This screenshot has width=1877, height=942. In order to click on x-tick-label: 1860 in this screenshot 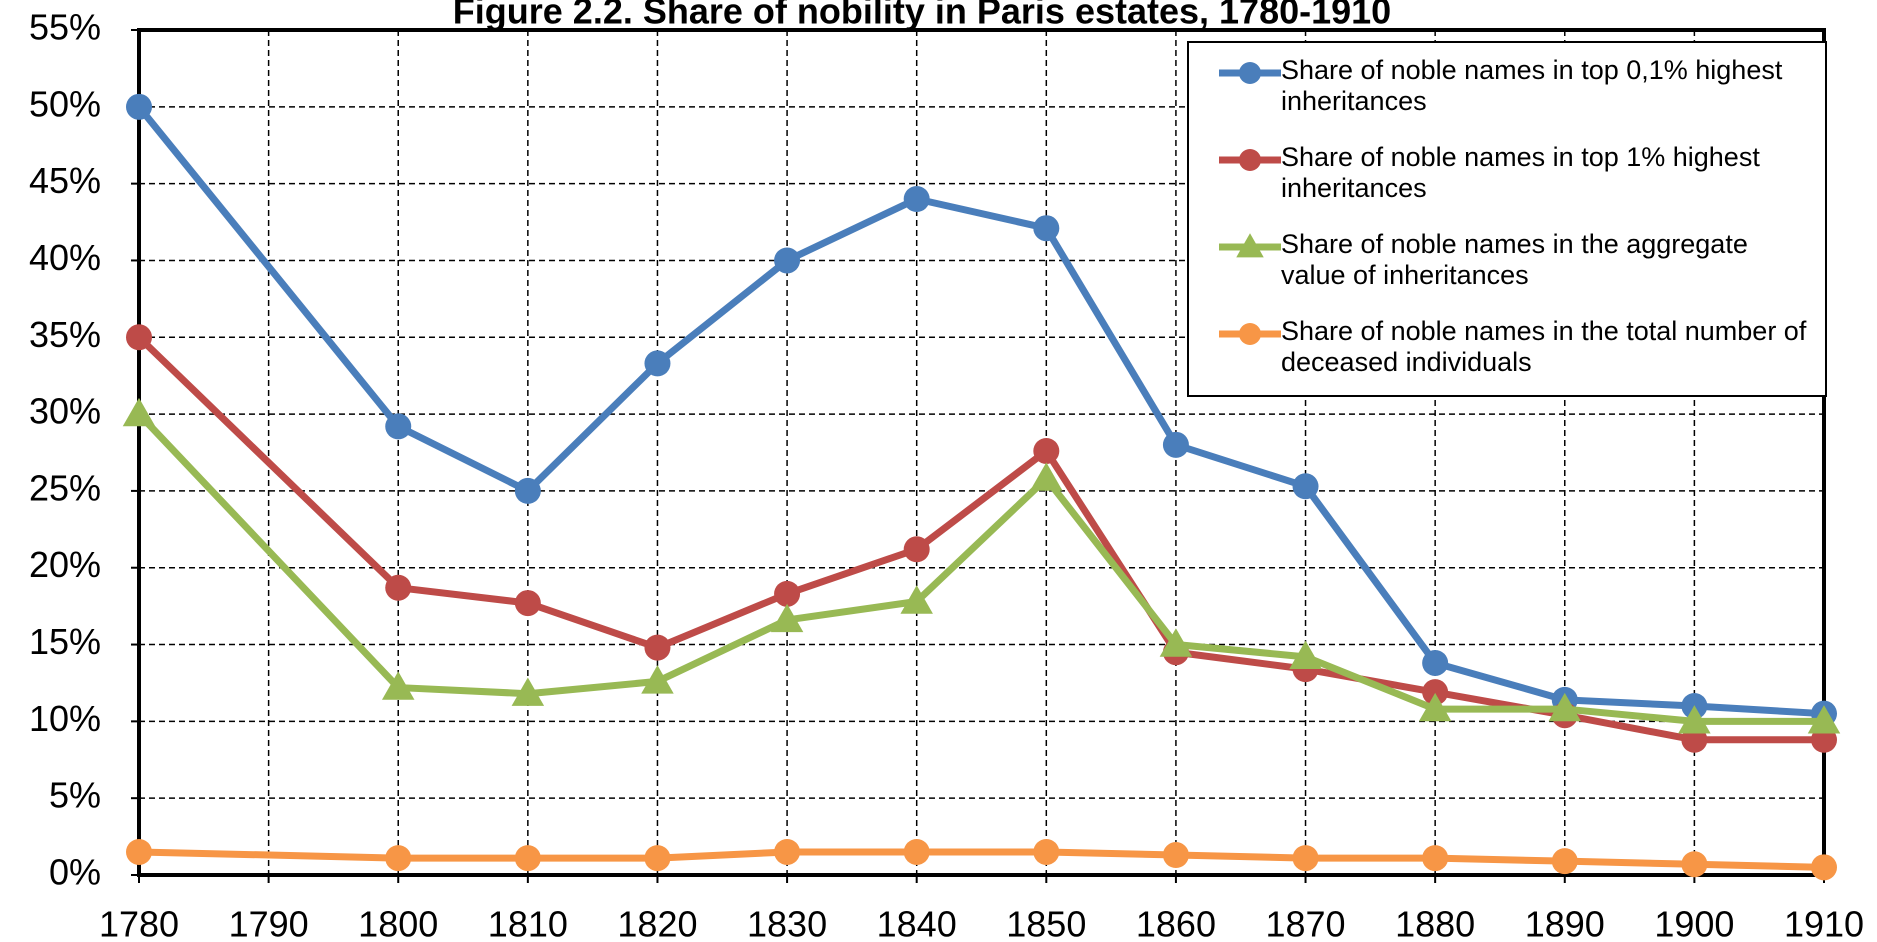, I will do `click(1176, 923)`.